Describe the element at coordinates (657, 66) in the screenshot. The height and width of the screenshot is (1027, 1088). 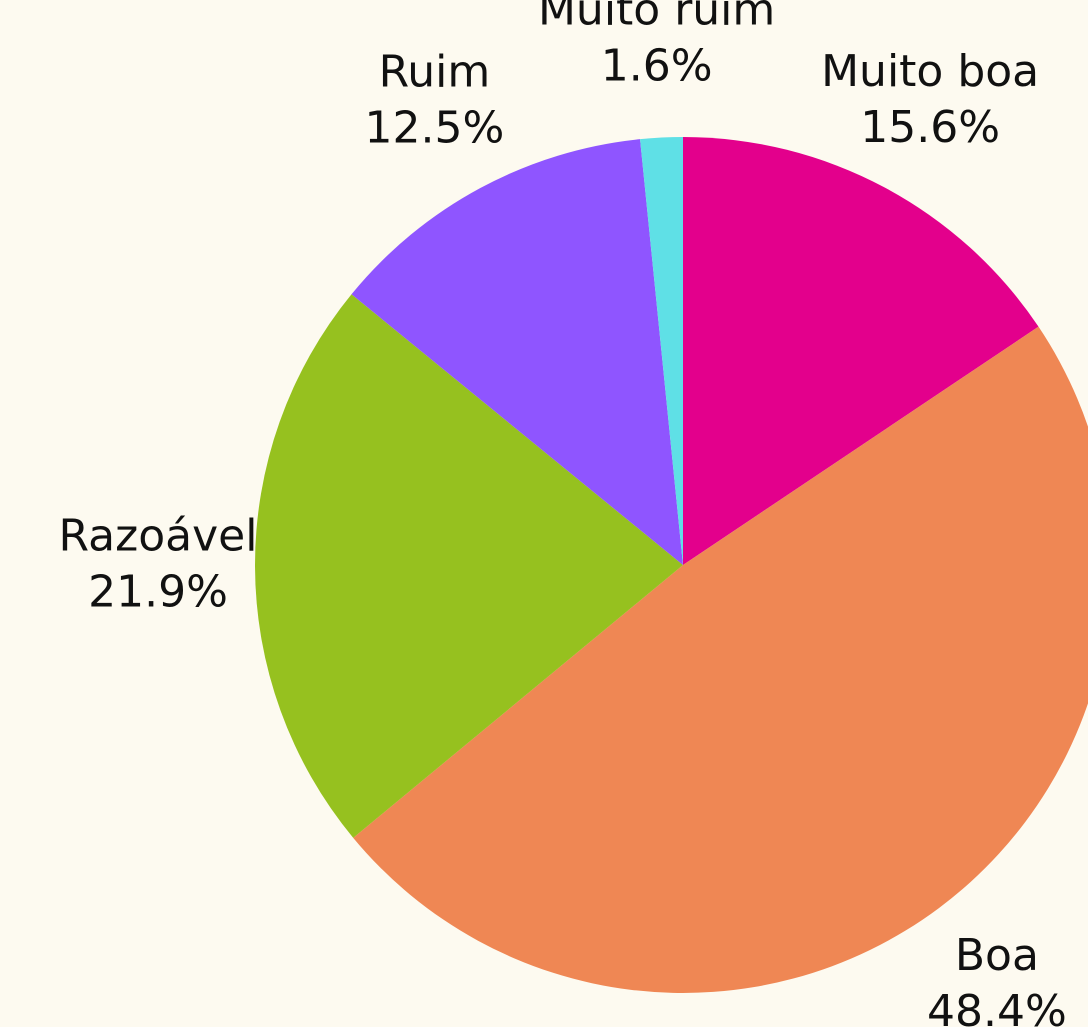
I see `slice-value: 1.6%` at that location.